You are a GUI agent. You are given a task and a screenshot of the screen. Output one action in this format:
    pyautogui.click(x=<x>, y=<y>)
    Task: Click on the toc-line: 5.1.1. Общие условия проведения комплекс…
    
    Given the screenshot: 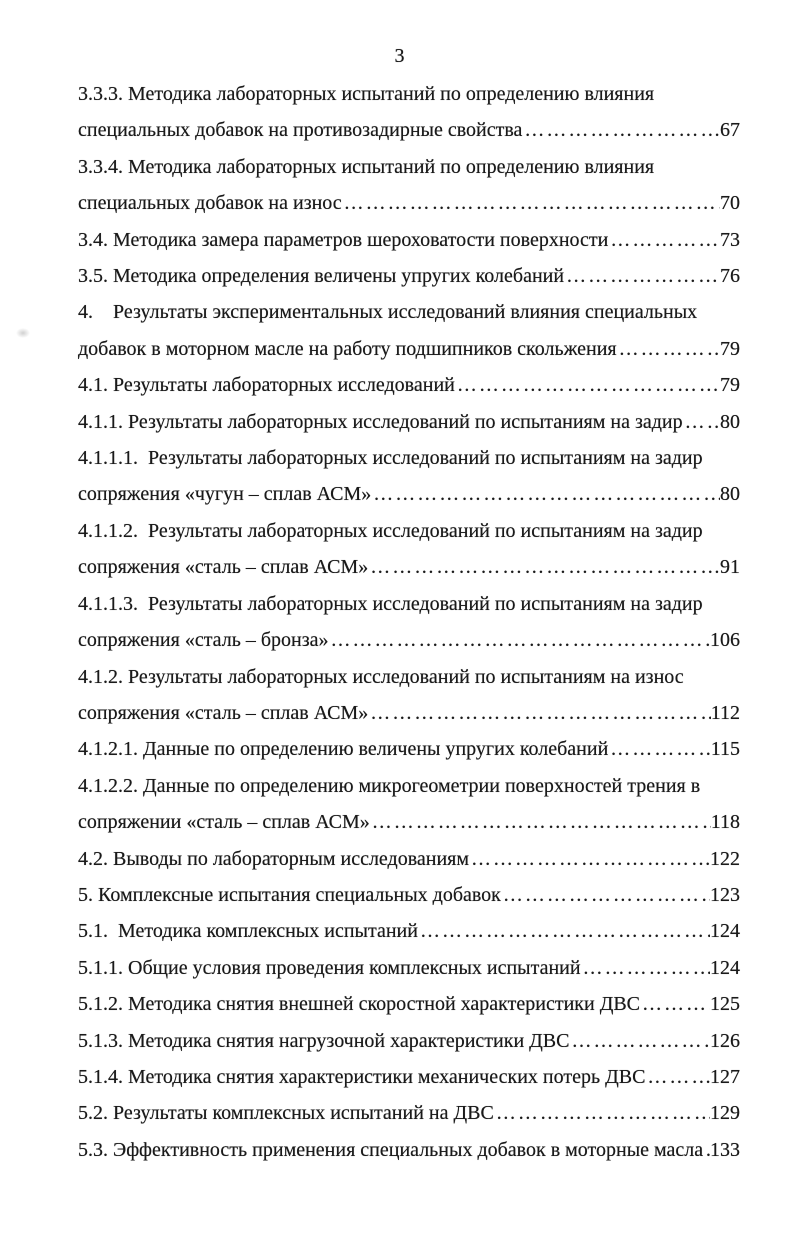 What is the action you would take?
    pyautogui.click(x=409, y=968)
    